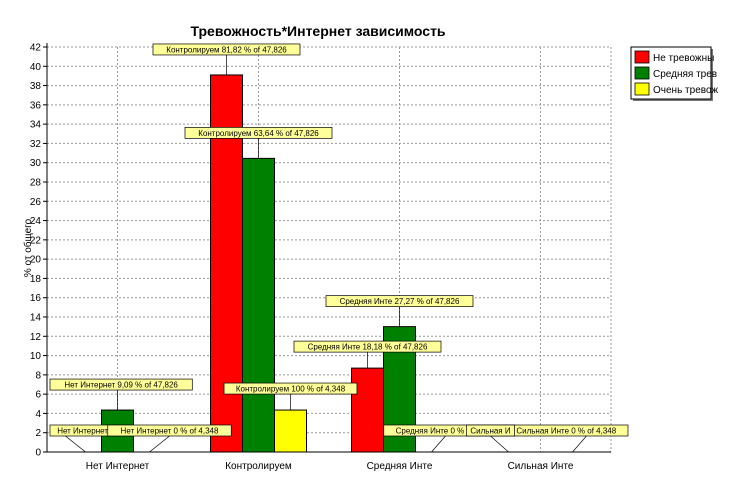 The width and height of the screenshot is (735, 492). I want to click on legend-item-label: Средняя трев, so click(685, 74).